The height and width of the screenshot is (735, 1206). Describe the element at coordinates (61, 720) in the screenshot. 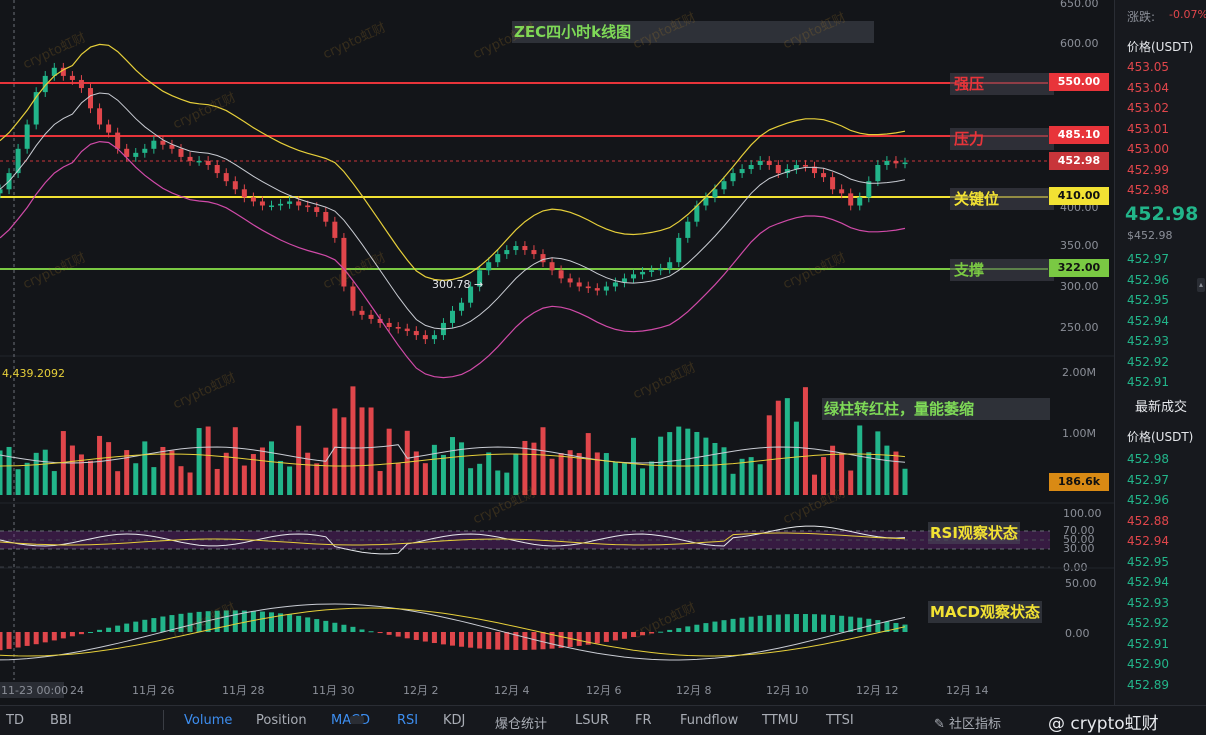

I see `tab-bbi: BBI` at that location.